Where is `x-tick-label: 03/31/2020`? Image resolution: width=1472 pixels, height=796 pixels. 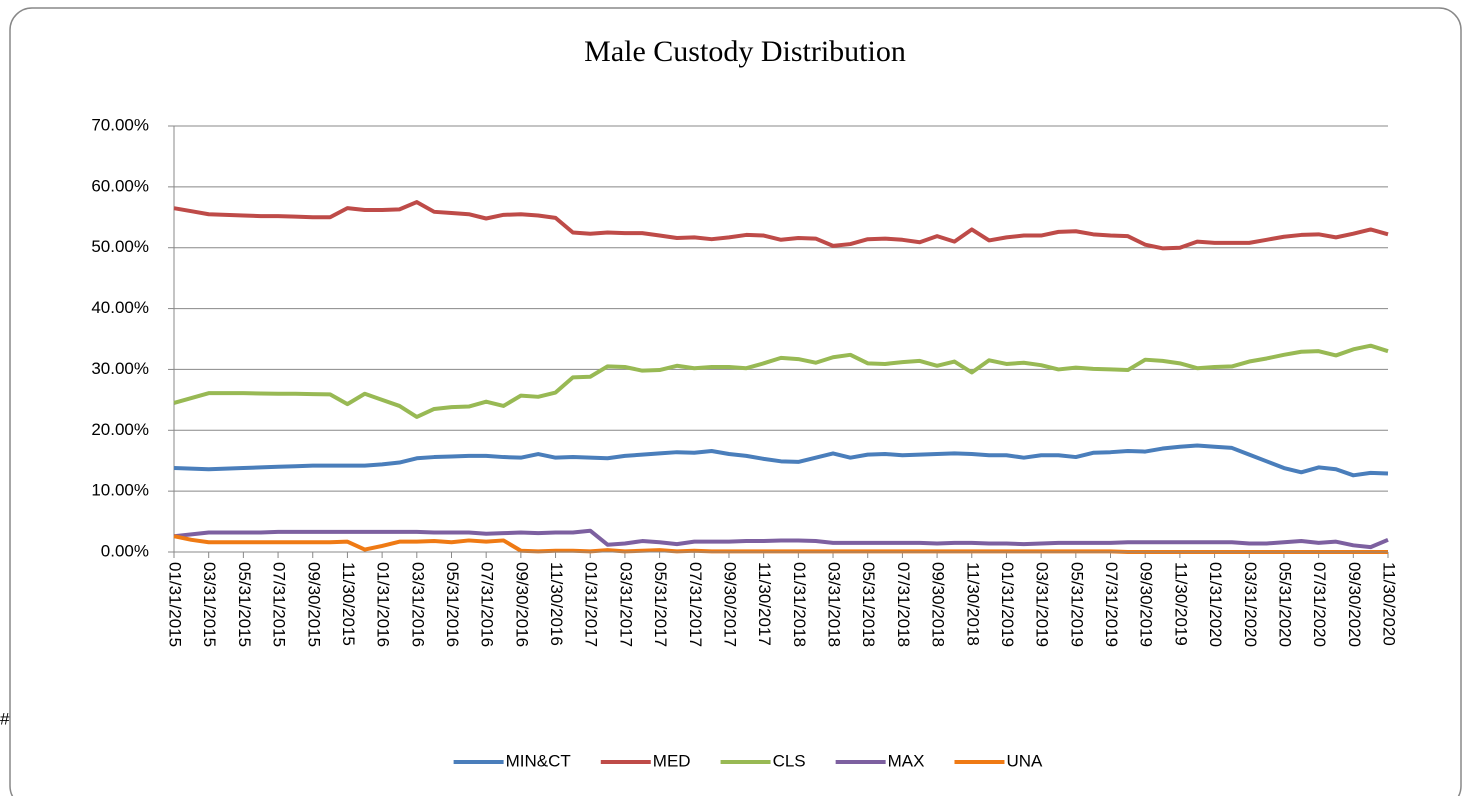
x-tick-label: 03/31/2020 is located at coordinates (1250, 604).